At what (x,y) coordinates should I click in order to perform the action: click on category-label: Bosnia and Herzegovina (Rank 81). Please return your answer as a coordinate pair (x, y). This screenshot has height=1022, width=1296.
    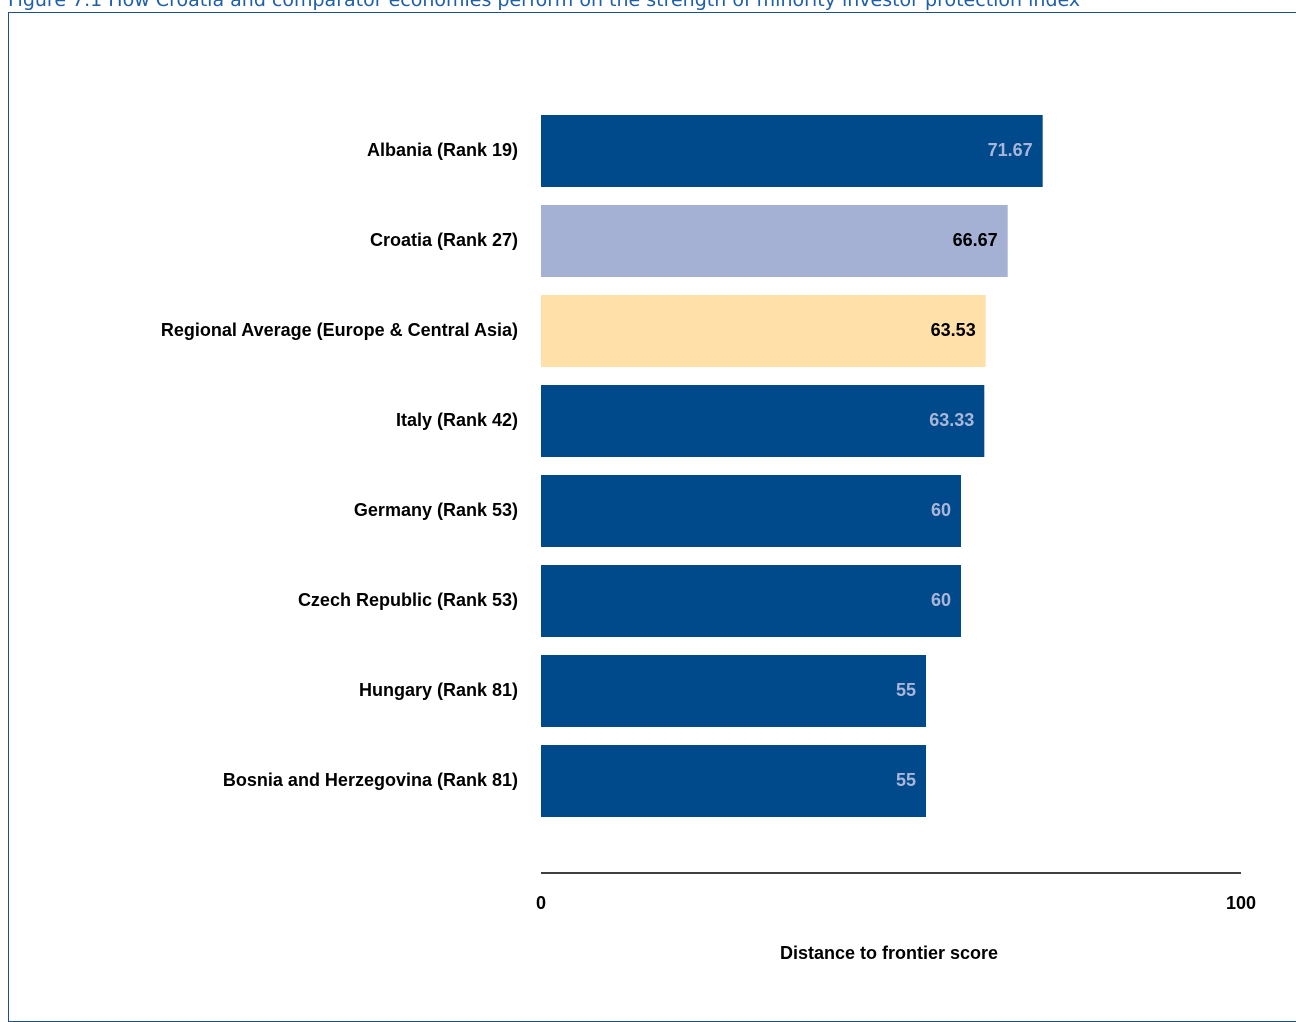
    Looking at the image, I should click on (370, 780).